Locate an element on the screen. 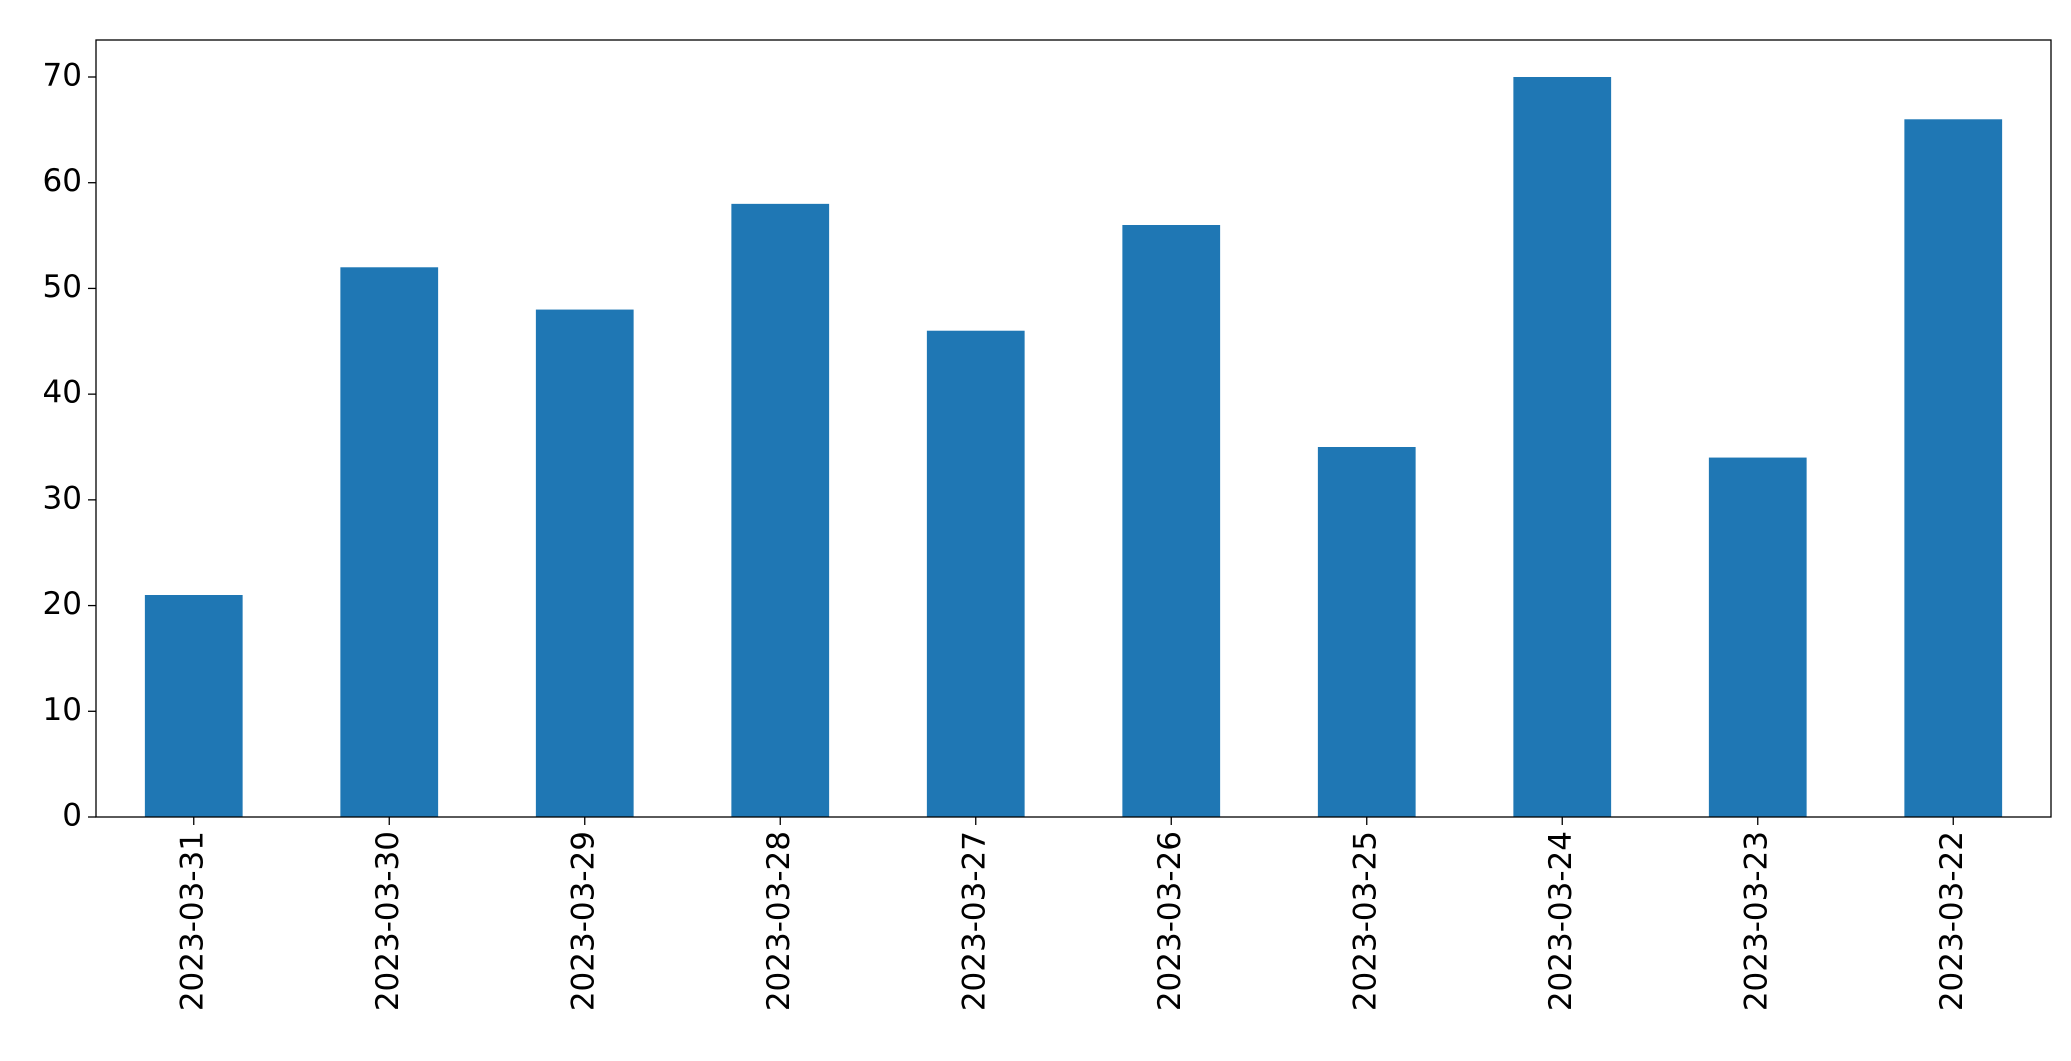 Image resolution: width=2071 pixels, height=1061 pixels. y-tick-label: 20 is located at coordinates (62, 604).